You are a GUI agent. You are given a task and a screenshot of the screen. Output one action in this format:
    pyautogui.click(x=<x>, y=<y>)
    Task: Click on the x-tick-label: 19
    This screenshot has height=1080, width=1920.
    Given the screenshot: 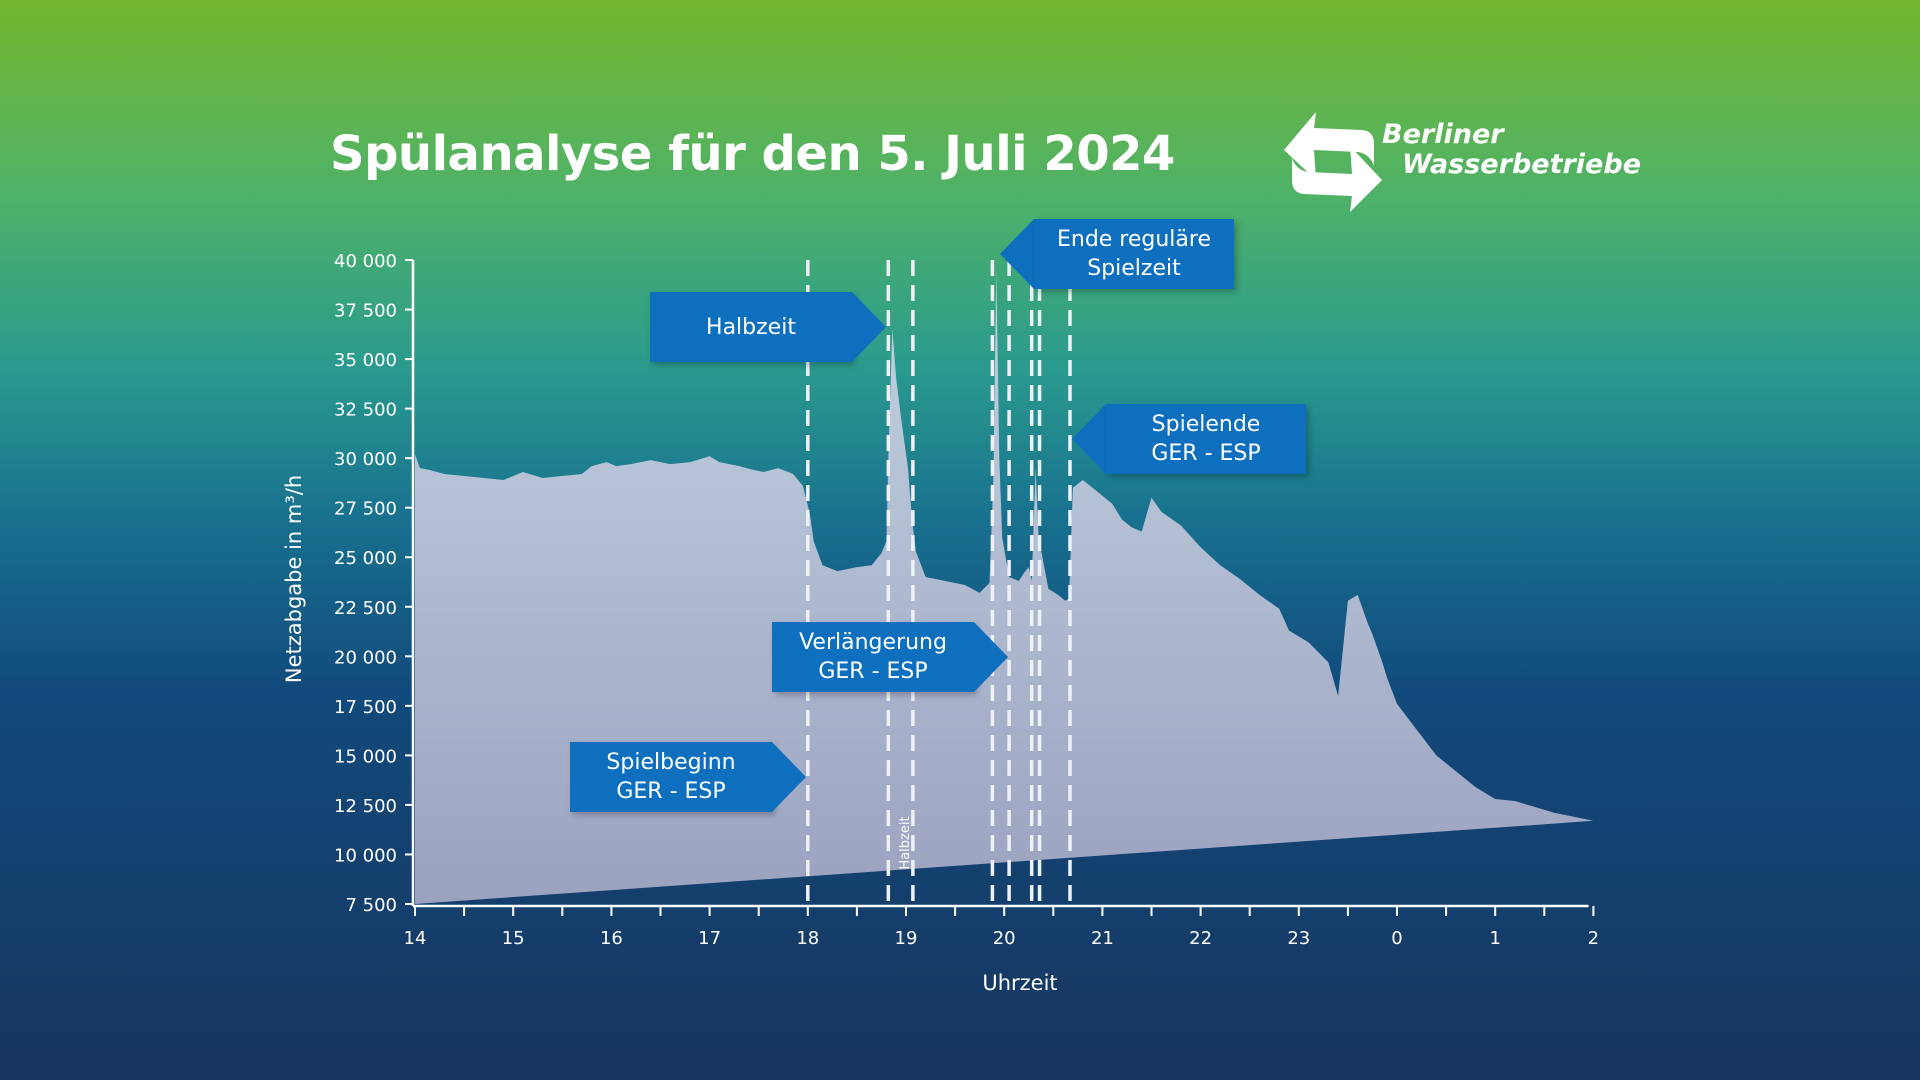 What is the action you would take?
    pyautogui.click(x=906, y=938)
    